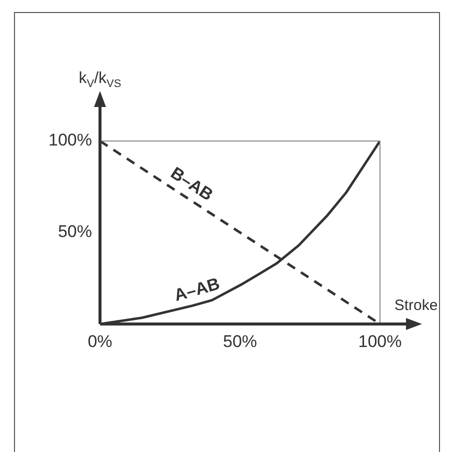 The height and width of the screenshot is (452, 452). Describe the element at coordinates (416, 305) in the screenshot. I see `x-axis-title: Stroke` at that location.